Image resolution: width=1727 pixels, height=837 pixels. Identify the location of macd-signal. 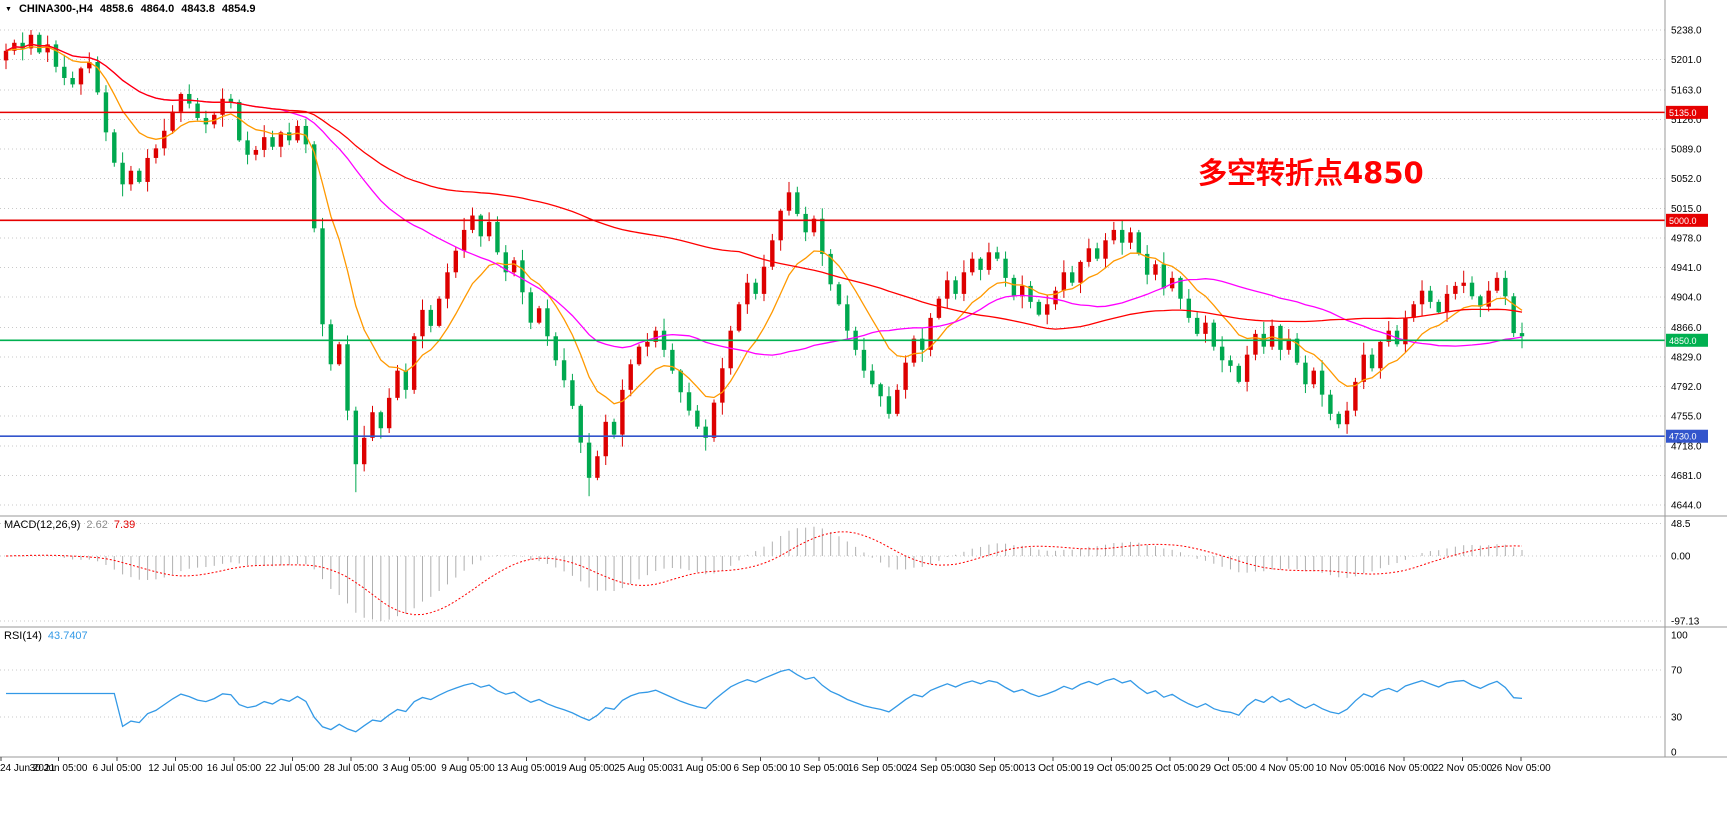
(764, 573).